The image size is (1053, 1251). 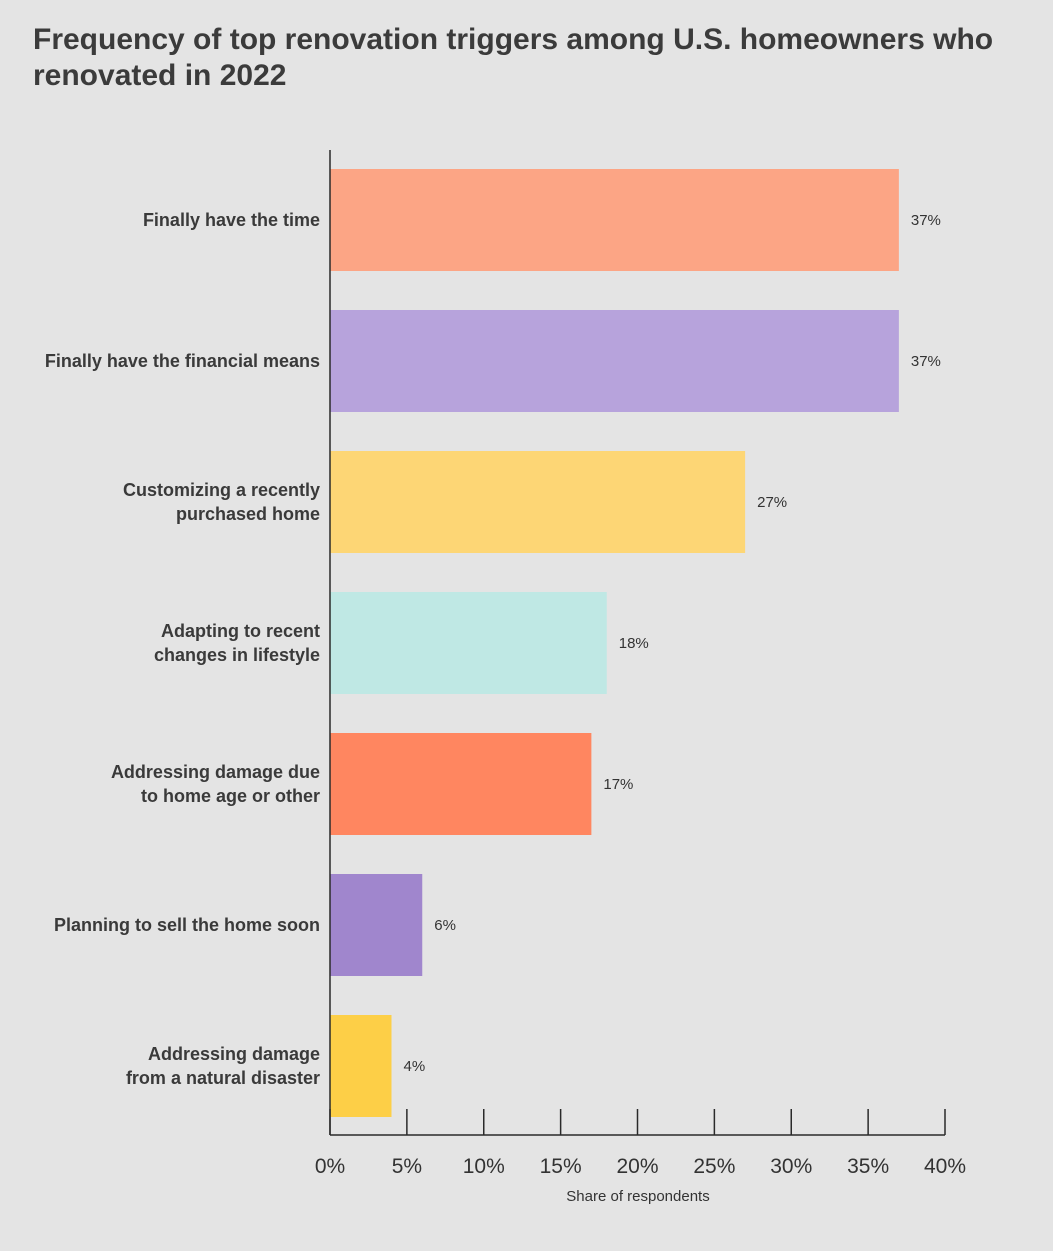 I want to click on category-label: purchased home, so click(x=248, y=514).